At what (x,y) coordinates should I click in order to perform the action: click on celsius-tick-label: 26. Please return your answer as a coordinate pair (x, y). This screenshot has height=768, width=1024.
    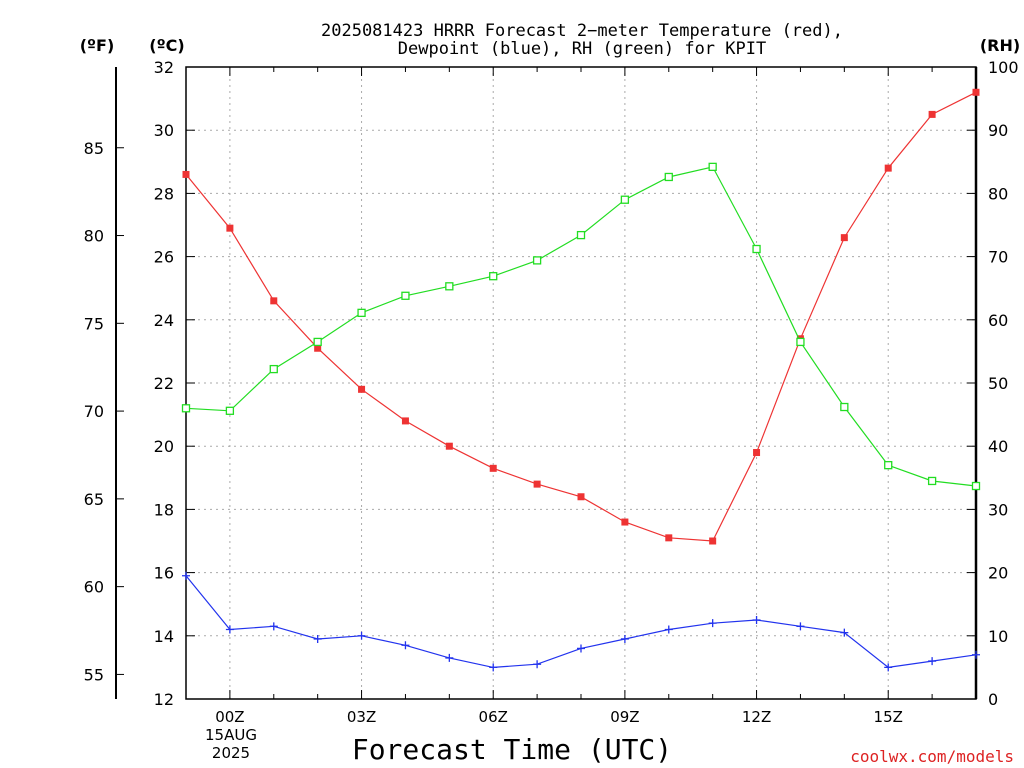
    Looking at the image, I should click on (164, 257).